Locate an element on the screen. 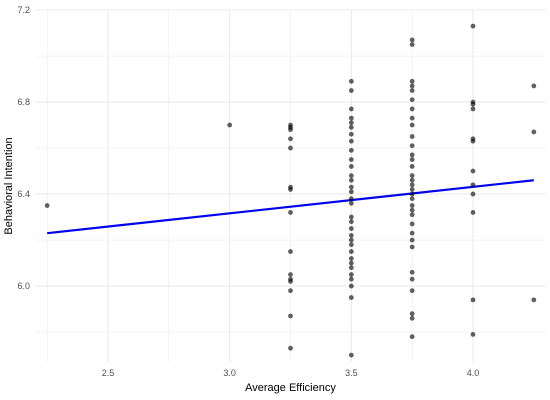 Image resolution: width=550 pixels, height=400 pixels. trend-line-group is located at coordinates (290, 207).